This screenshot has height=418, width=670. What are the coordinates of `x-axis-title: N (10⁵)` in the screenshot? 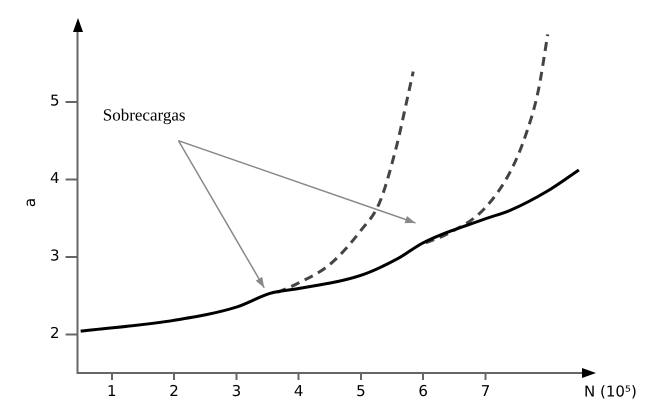 It's located at (610, 391).